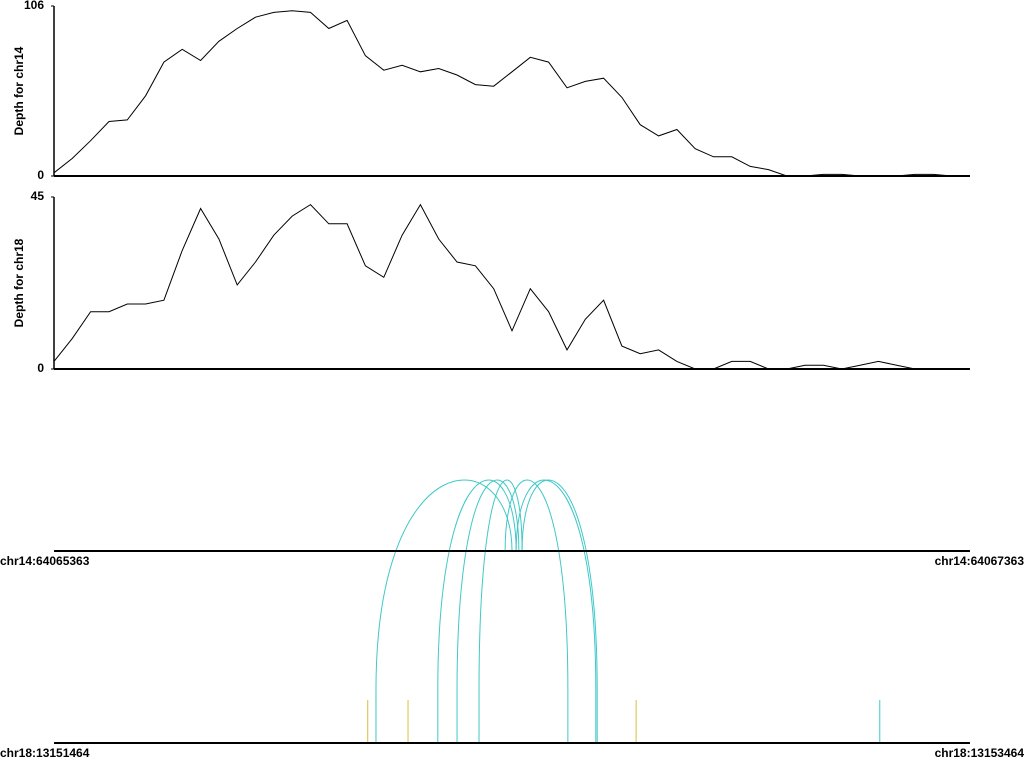 The image size is (1024, 768). I want to click on x-tick-label: chr18:13153464, so click(979, 753).